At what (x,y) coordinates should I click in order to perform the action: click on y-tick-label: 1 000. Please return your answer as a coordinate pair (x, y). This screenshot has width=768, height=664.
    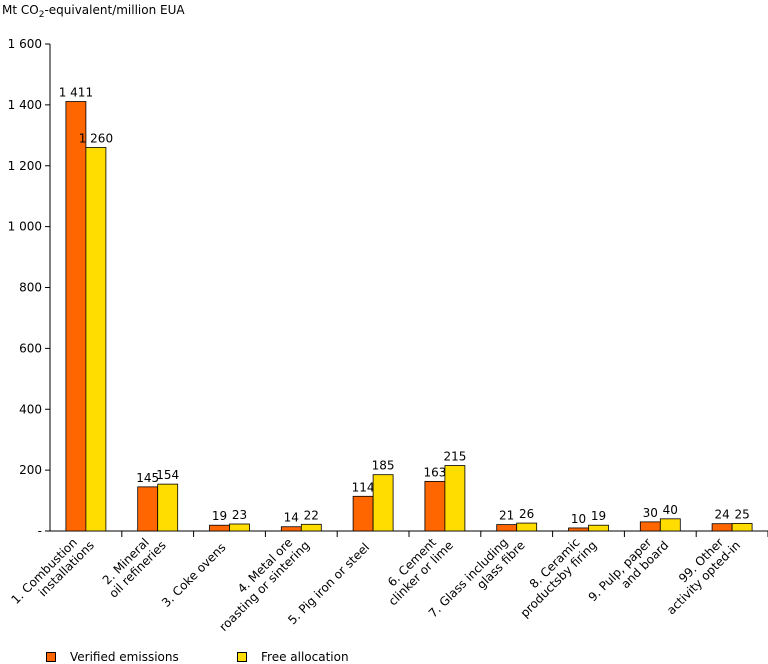
    Looking at the image, I should click on (25, 227).